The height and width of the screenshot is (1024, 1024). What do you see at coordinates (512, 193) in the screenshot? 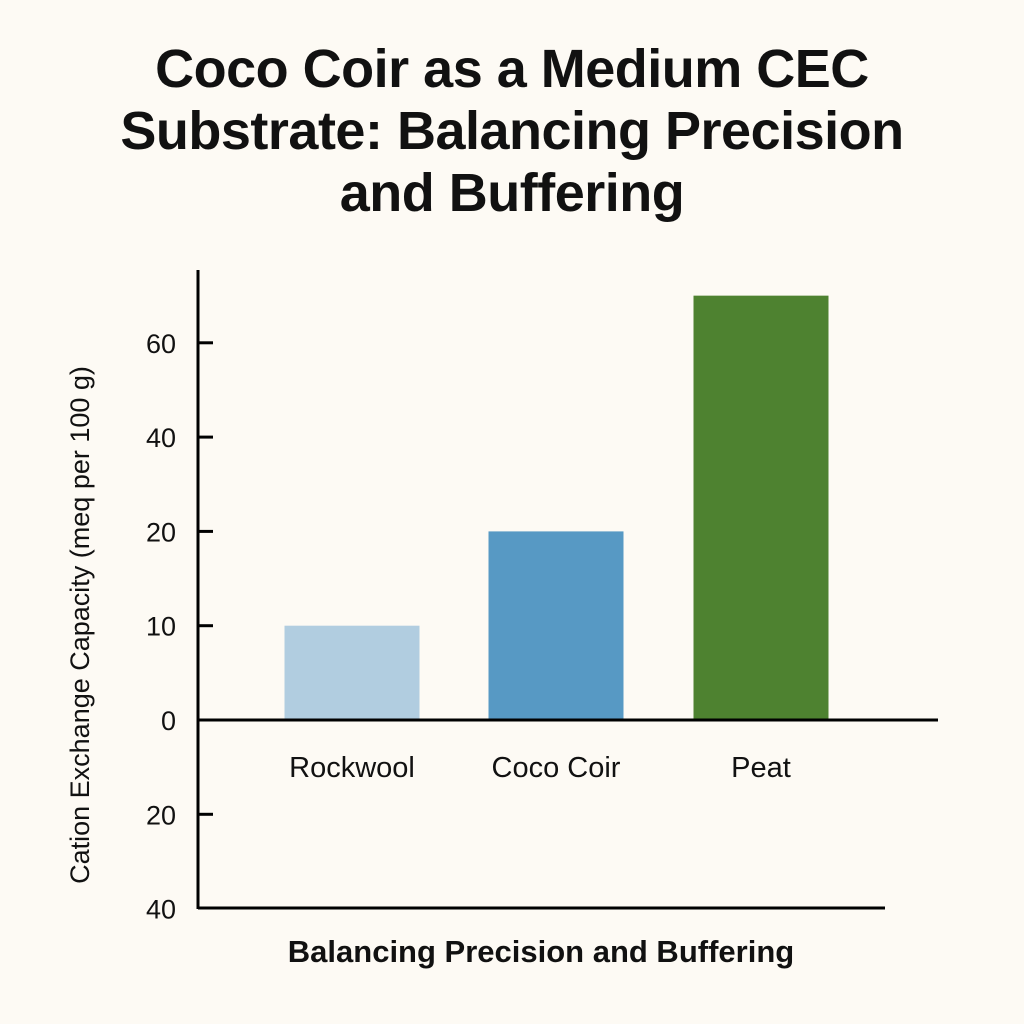
I see `chart-title-line-3: and Buffering` at bounding box center [512, 193].